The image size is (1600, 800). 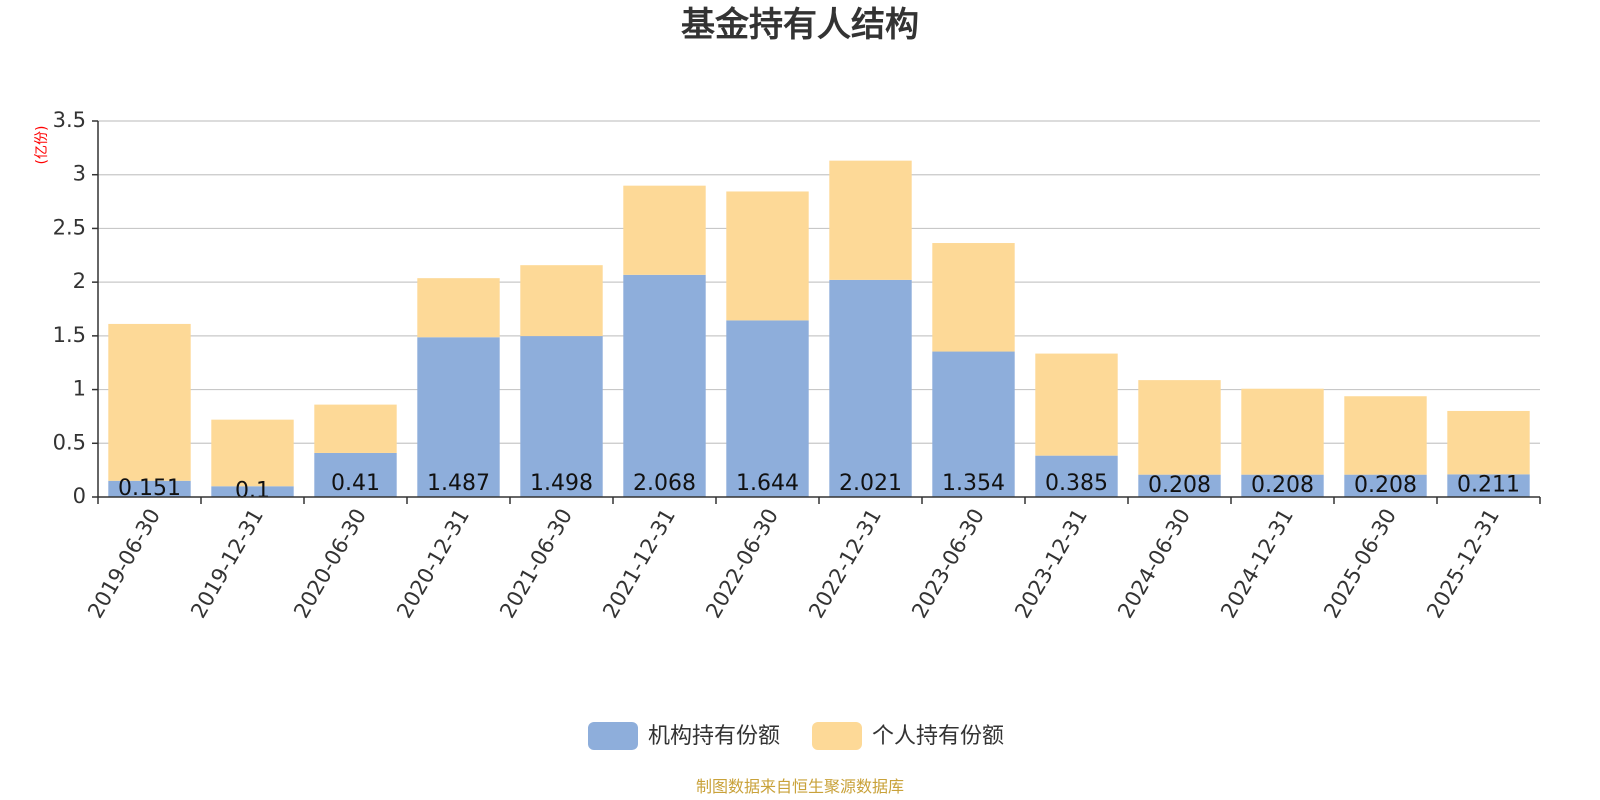 What do you see at coordinates (1154, 564) in the screenshot?
I see `x-tick-label: 2024-06-30` at bounding box center [1154, 564].